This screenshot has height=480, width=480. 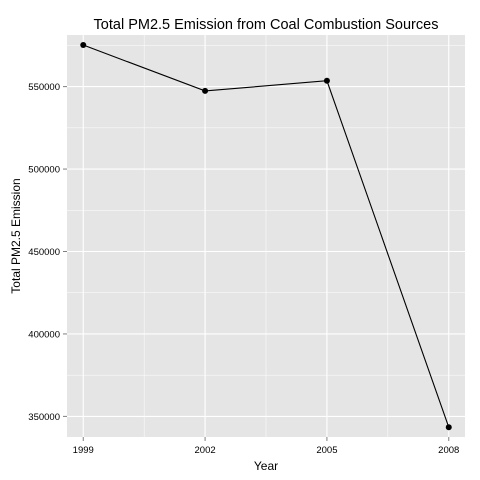 What do you see at coordinates (83, 450) in the screenshot?
I see `x-tick-label: 1999` at bounding box center [83, 450].